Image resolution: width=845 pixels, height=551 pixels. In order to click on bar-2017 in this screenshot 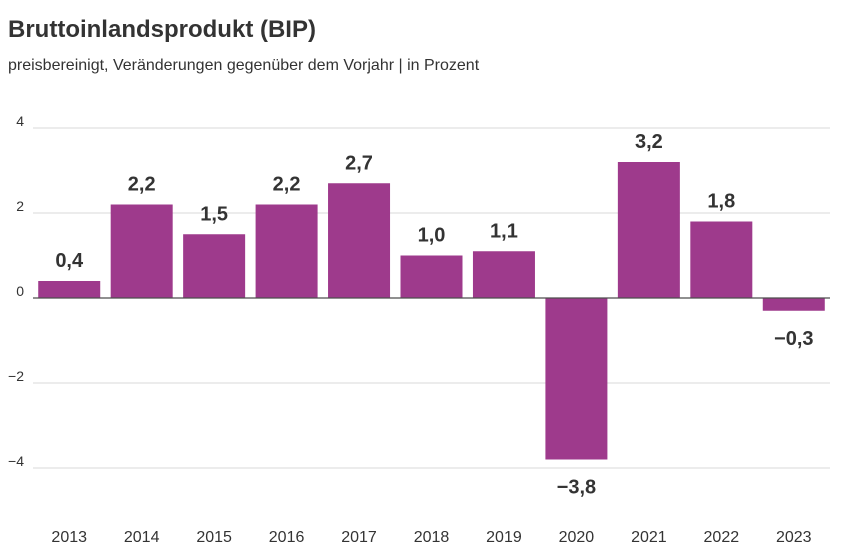, I will do `click(359, 240)`.